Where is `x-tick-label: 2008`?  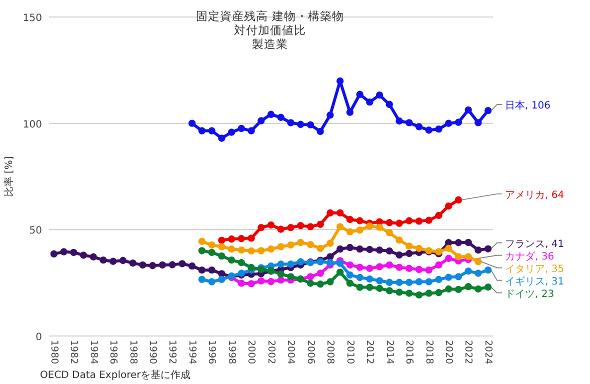 x-tick-label: 2008 is located at coordinates (330, 352).